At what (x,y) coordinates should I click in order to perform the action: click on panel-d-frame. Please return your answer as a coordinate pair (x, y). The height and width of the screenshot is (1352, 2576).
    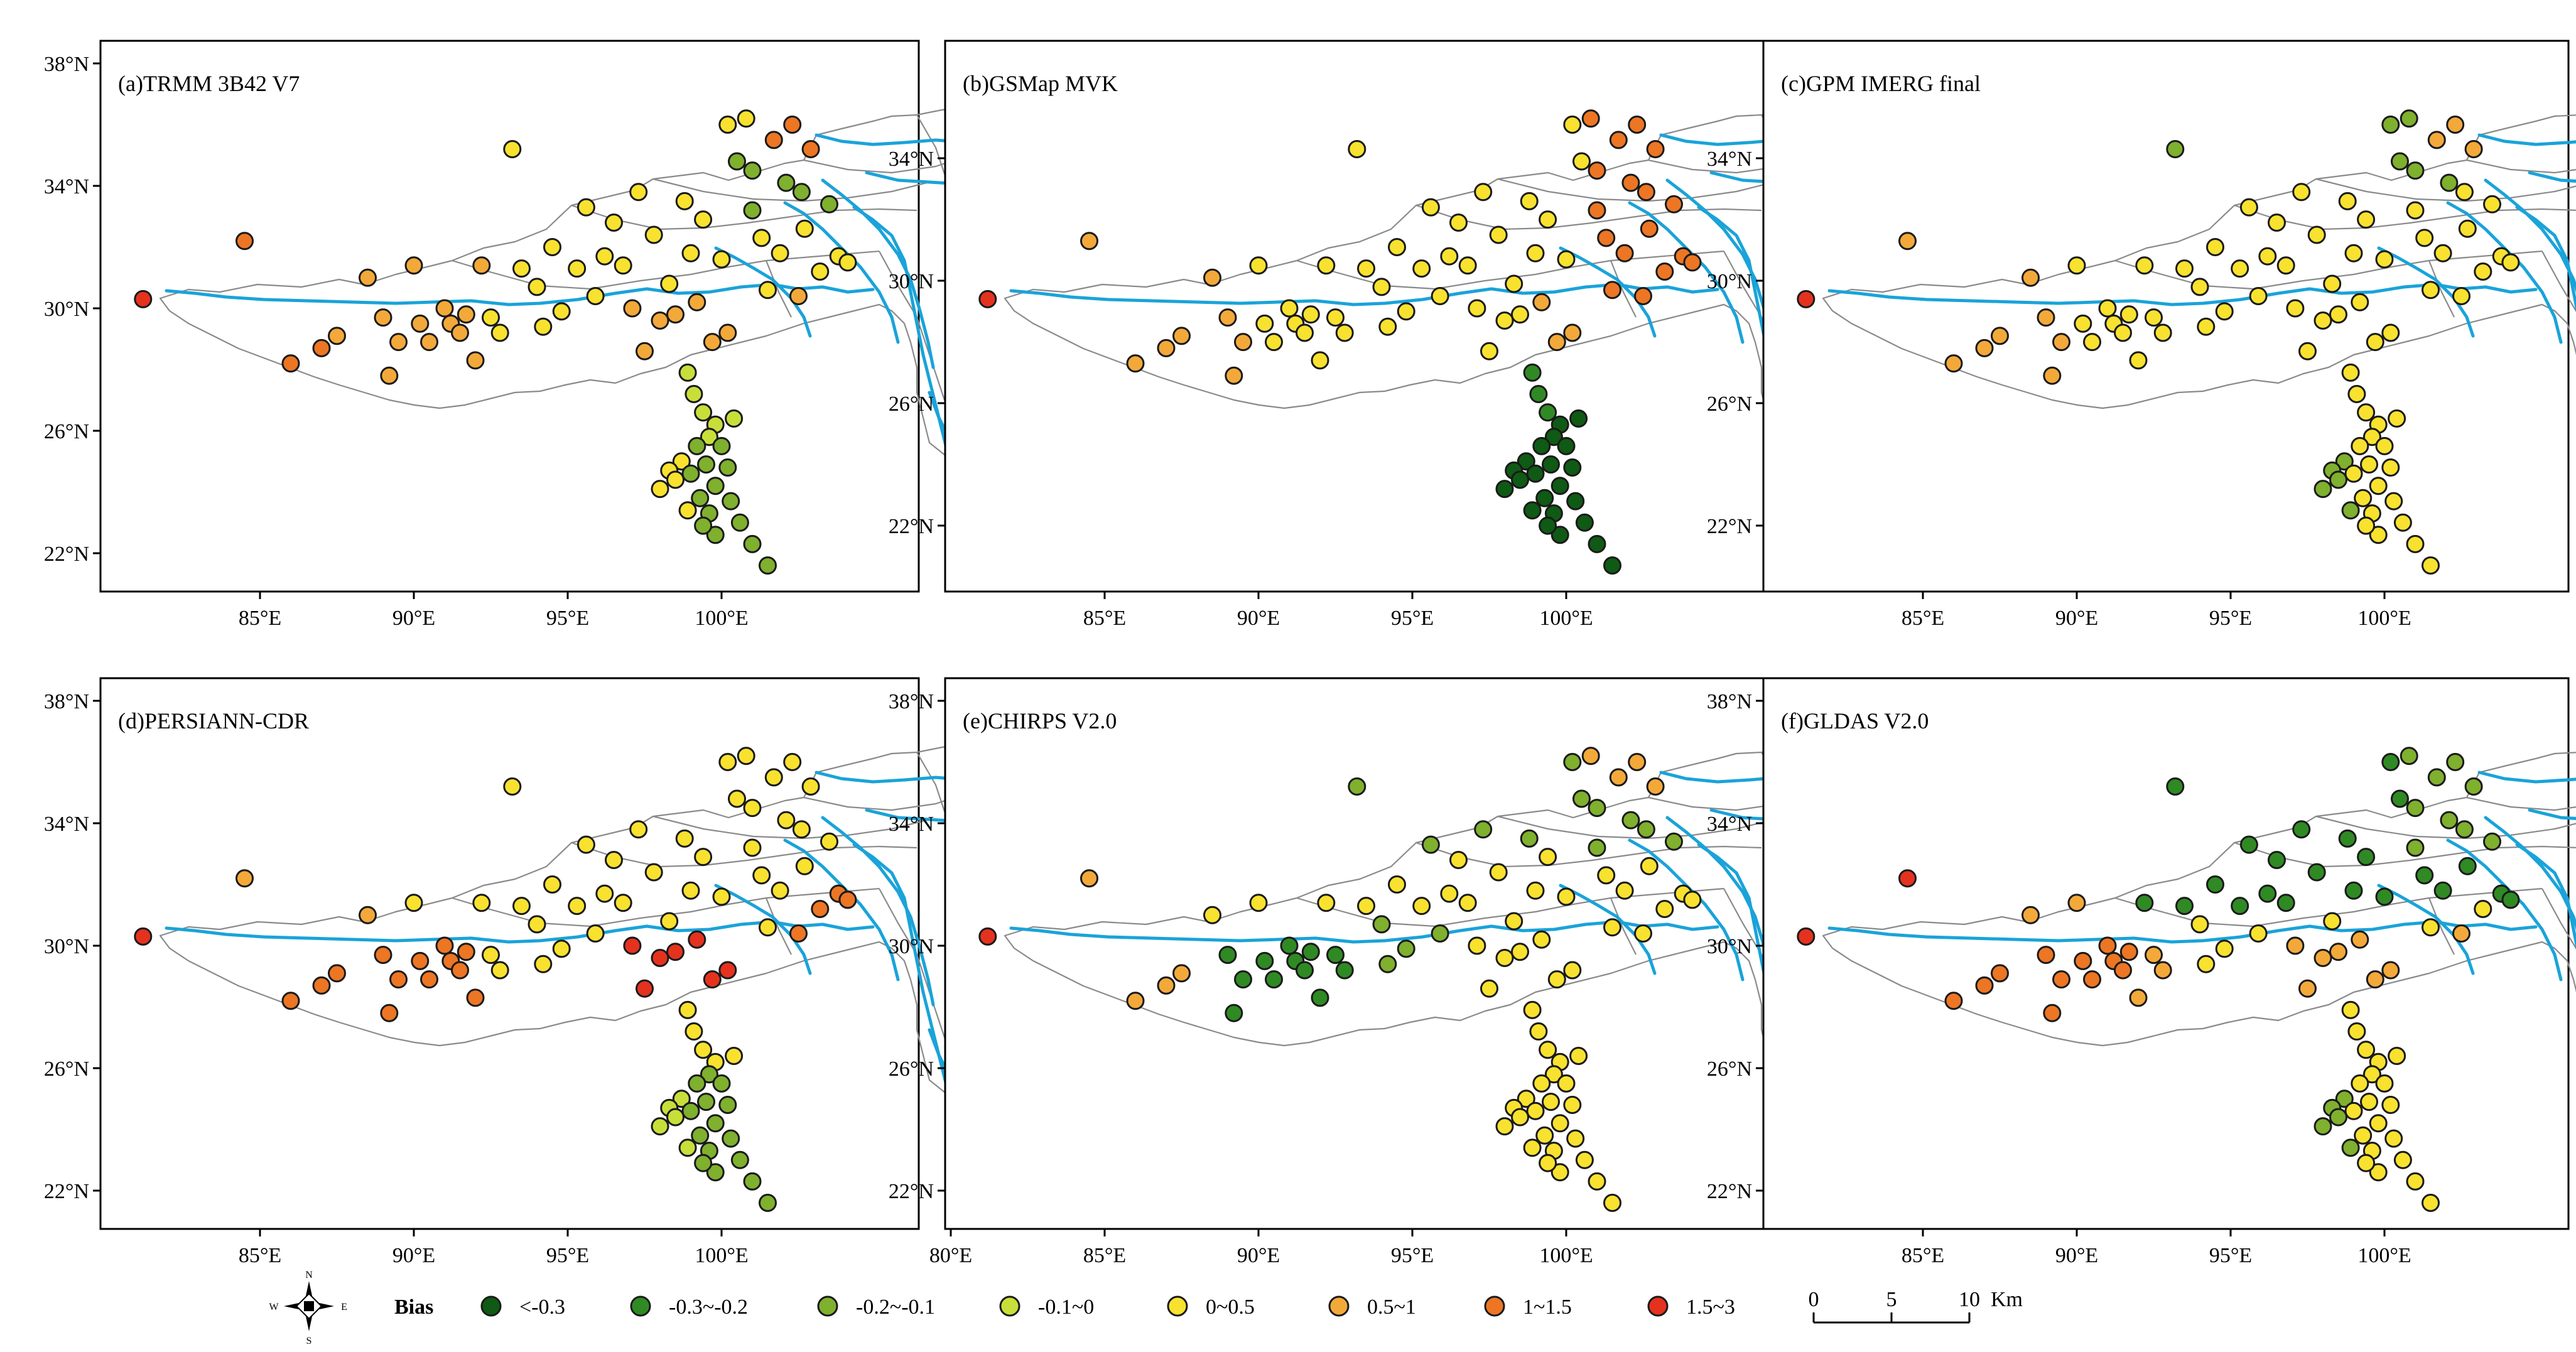
    Looking at the image, I should click on (509, 953).